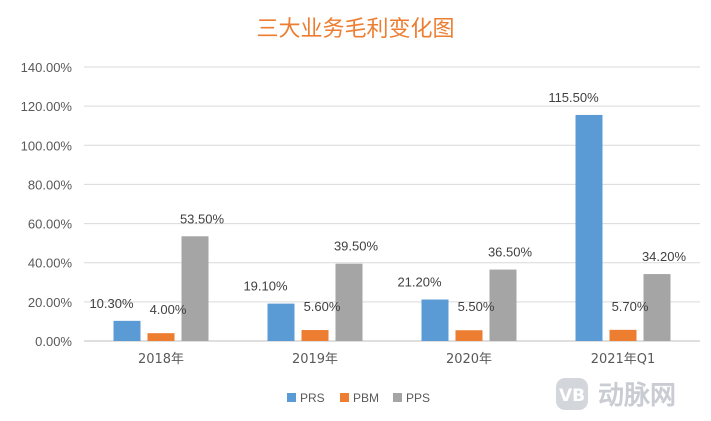  I want to click on watermark-text: 动脉网, so click(637, 396).